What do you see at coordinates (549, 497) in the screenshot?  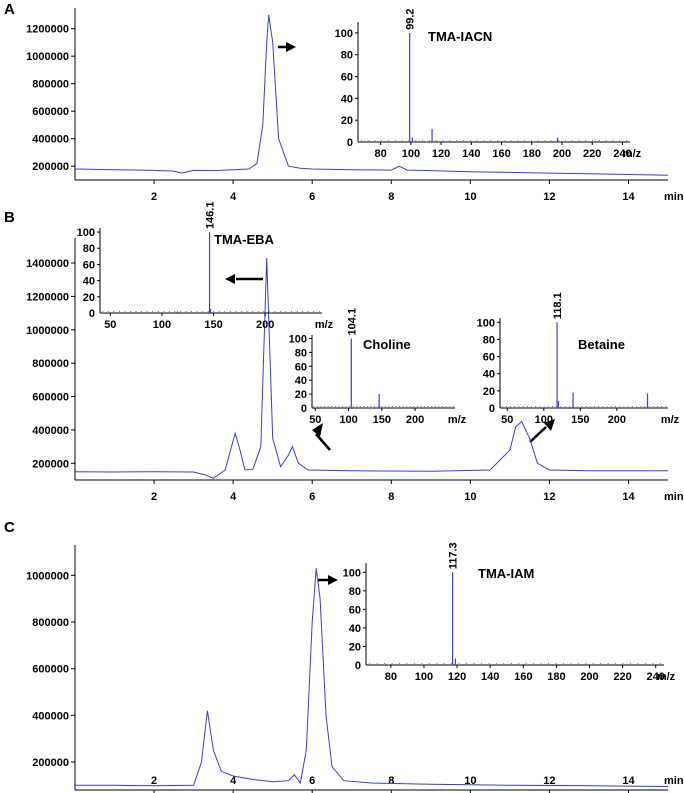 I see `x-tick-label: 12` at bounding box center [549, 497].